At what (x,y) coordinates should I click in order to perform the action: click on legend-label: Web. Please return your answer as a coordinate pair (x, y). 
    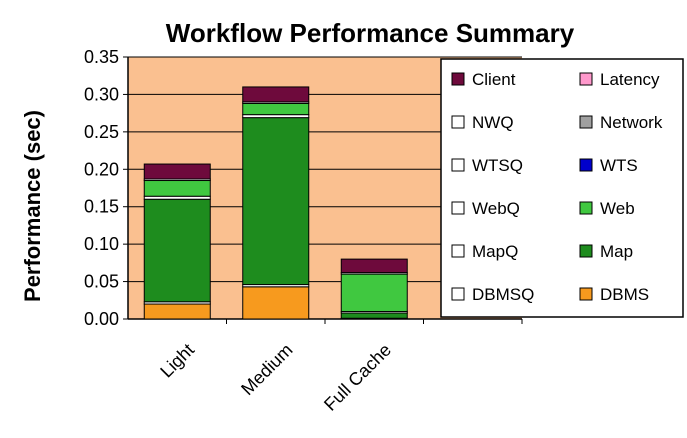
    Looking at the image, I should click on (617, 208).